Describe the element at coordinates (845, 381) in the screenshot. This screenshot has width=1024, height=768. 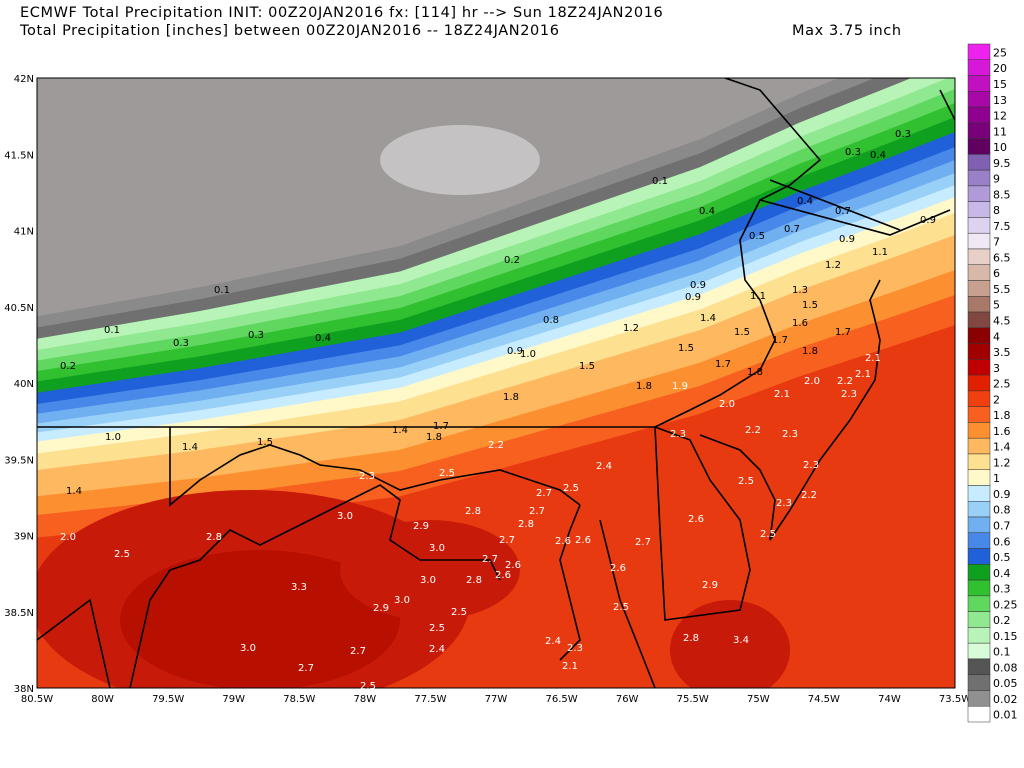
I see `precip-label: 2.2` at that location.